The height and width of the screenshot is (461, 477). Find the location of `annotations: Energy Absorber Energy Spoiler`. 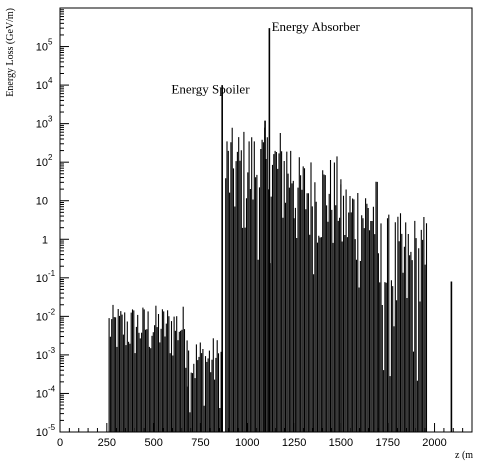

annotations: Energy Absorber Energy Spoiler is located at coordinates (265, 57).